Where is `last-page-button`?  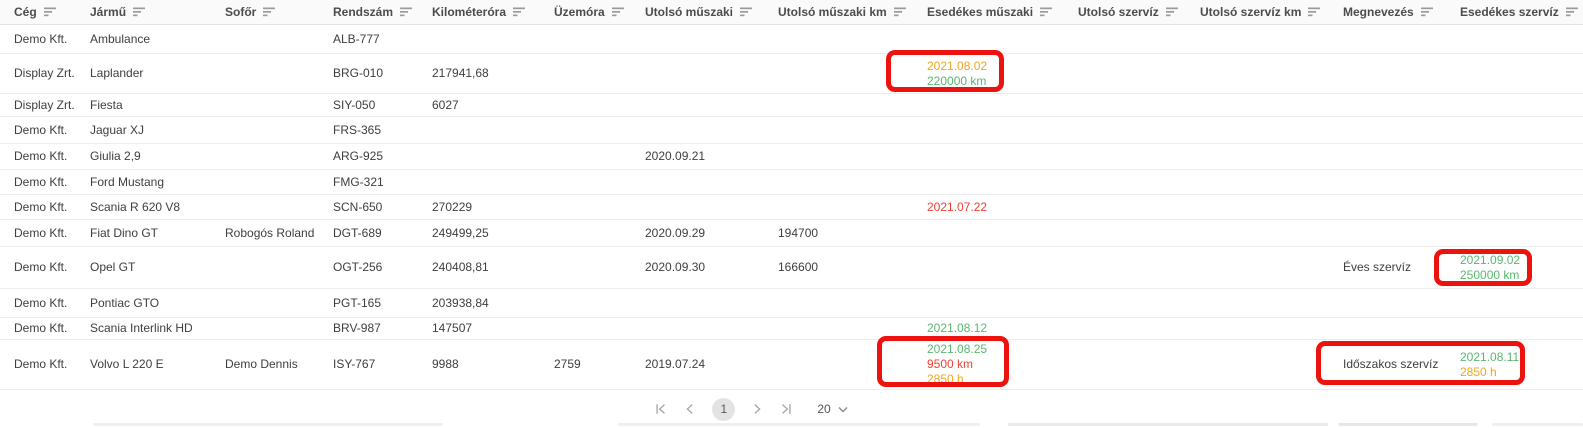 last-page-button is located at coordinates (786, 409).